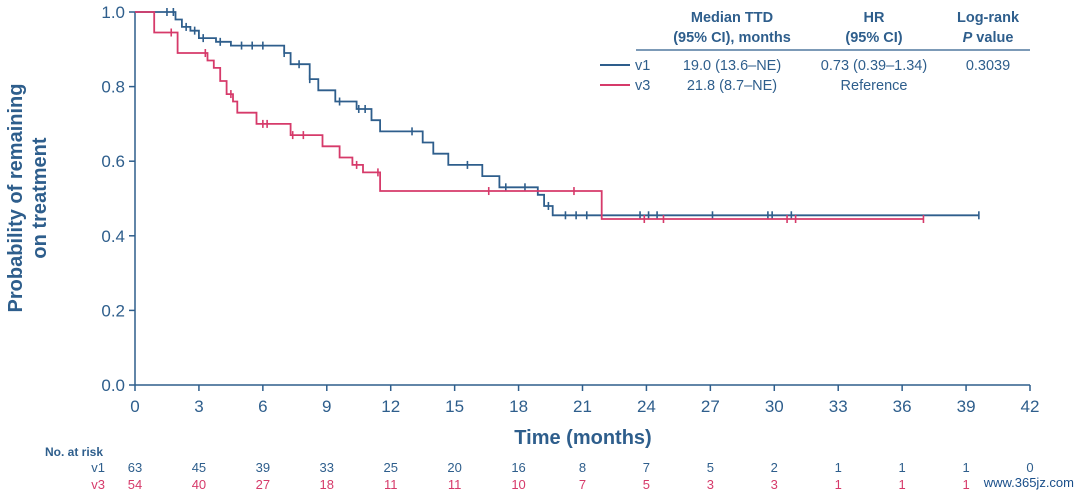 The image size is (1080, 497). Describe the element at coordinates (1029, 467) in the screenshot. I see `risk-count-v1: 0` at that location.